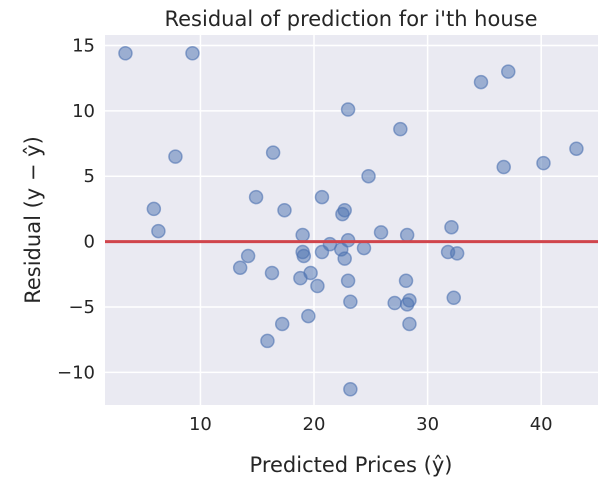 The image size is (609, 494). What do you see at coordinates (314, 424) in the screenshot?
I see `x-tick-label: 20` at bounding box center [314, 424].